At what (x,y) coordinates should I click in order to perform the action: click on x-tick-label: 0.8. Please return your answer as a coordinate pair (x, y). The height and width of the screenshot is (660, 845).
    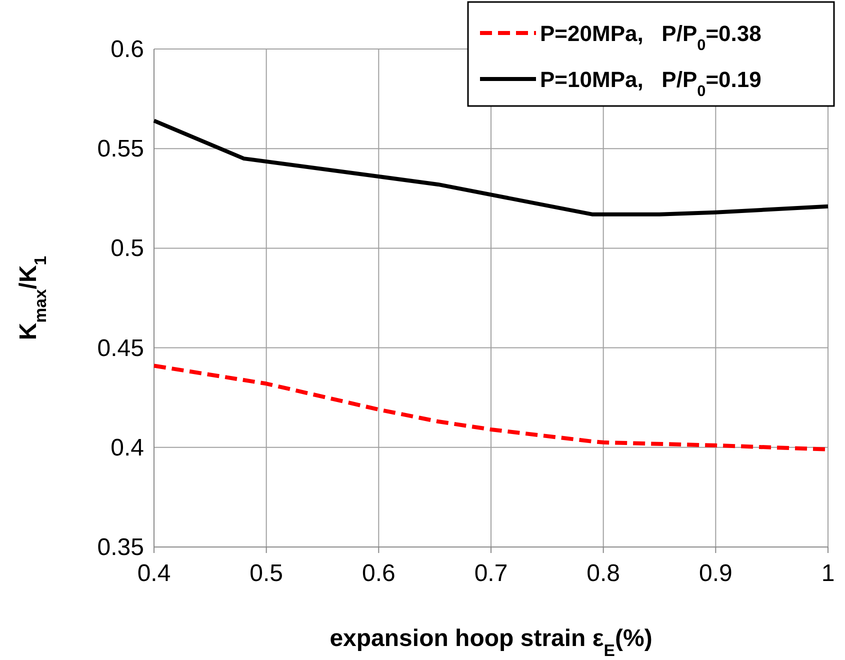
    Looking at the image, I should click on (603, 573).